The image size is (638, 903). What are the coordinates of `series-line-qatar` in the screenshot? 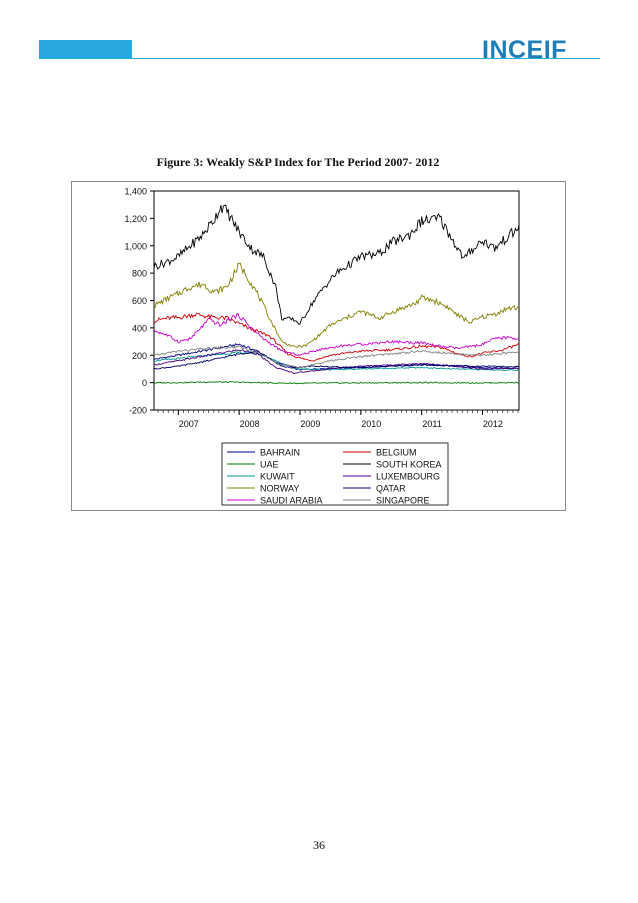 It's located at (336, 360).